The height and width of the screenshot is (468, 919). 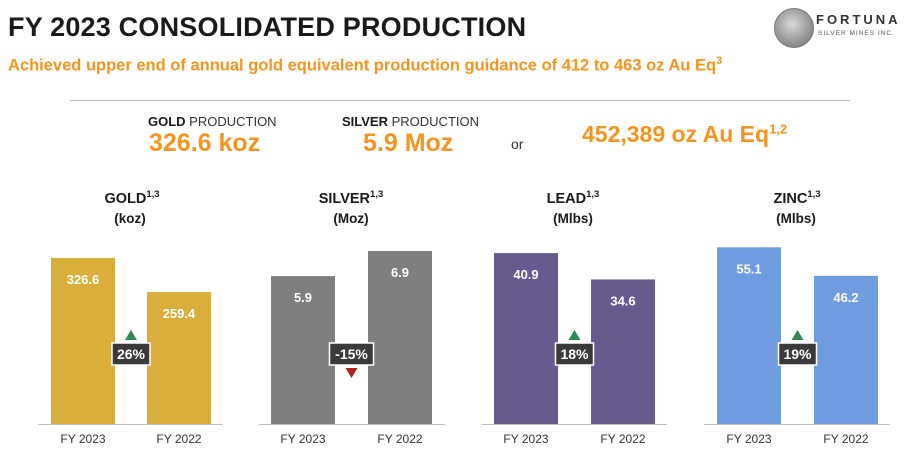 I want to click on data-label-gold: 326.6, so click(x=83, y=279).